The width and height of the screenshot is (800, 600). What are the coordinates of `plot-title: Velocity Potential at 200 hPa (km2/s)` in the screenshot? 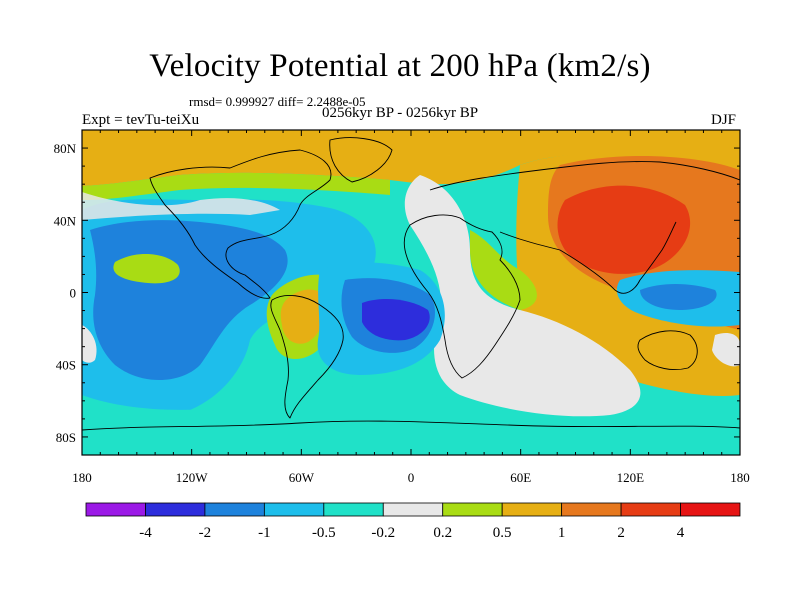 It's located at (400, 66).